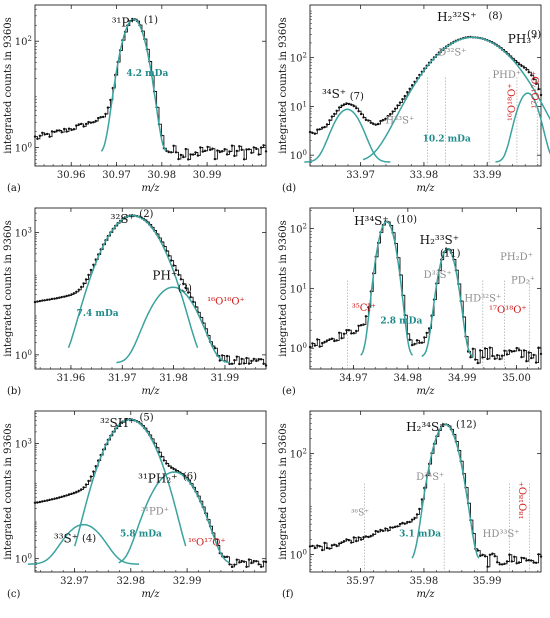  What do you see at coordinates (185, 288) in the screenshot?
I see `peak-label: (3)` at bounding box center [185, 288].